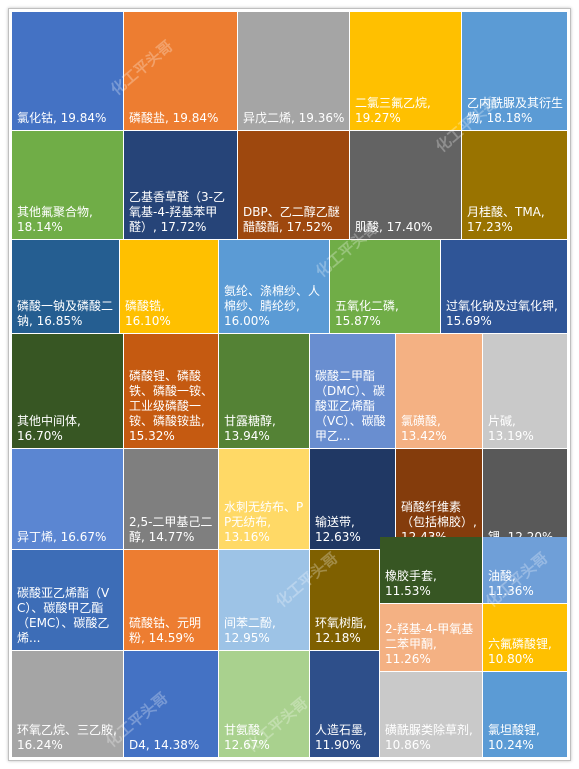 The image size is (579, 769). I want to click on treemap-tile: 月桂酸、TMA, 17.23%, so click(514, 185).